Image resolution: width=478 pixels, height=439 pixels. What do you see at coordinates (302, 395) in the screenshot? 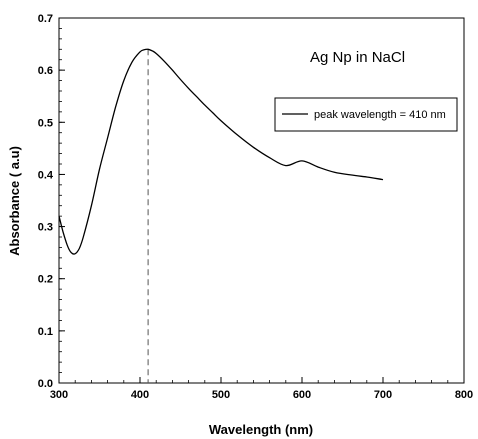
I see `x-tick-label: 600` at bounding box center [302, 395].